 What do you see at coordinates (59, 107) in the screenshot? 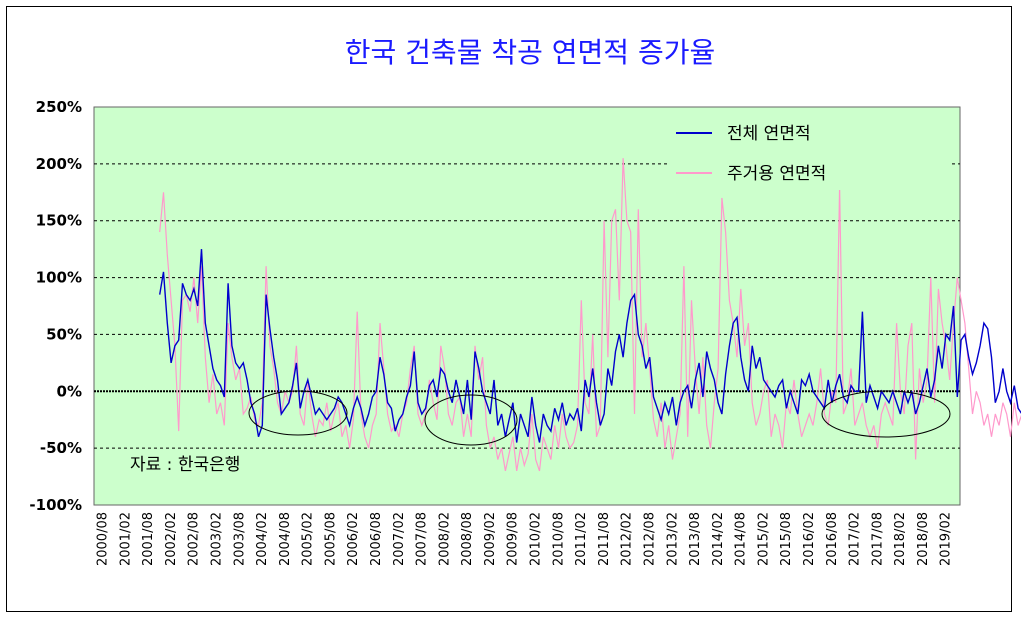
I see `y-tick-label: 250%` at bounding box center [59, 107].